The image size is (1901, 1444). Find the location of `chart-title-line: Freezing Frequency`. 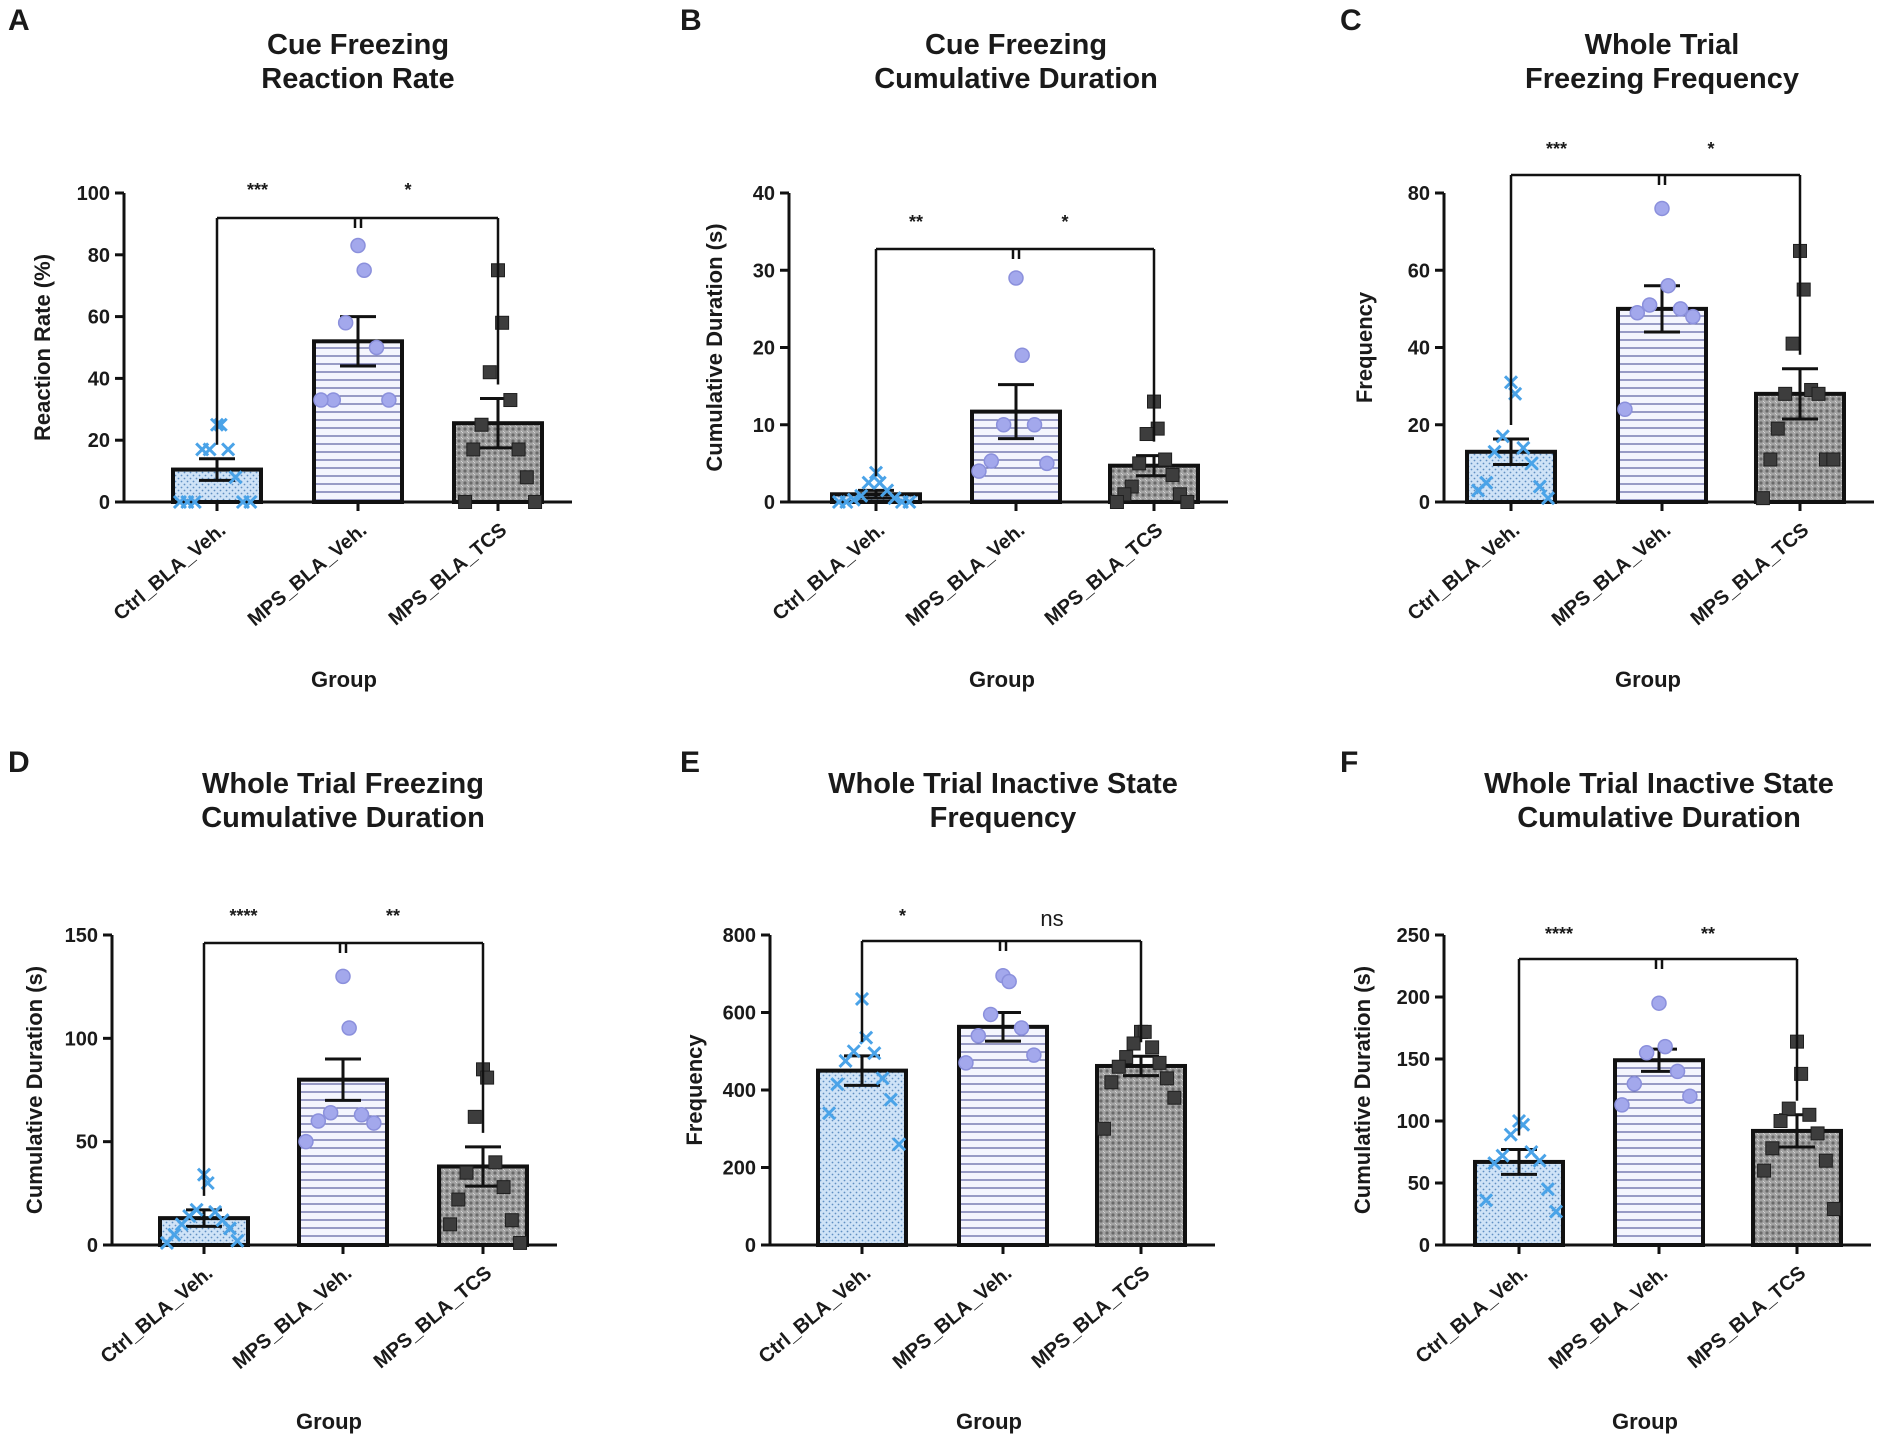

chart-title-line: Freezing Frequency is located at coordinates (1662, 79).